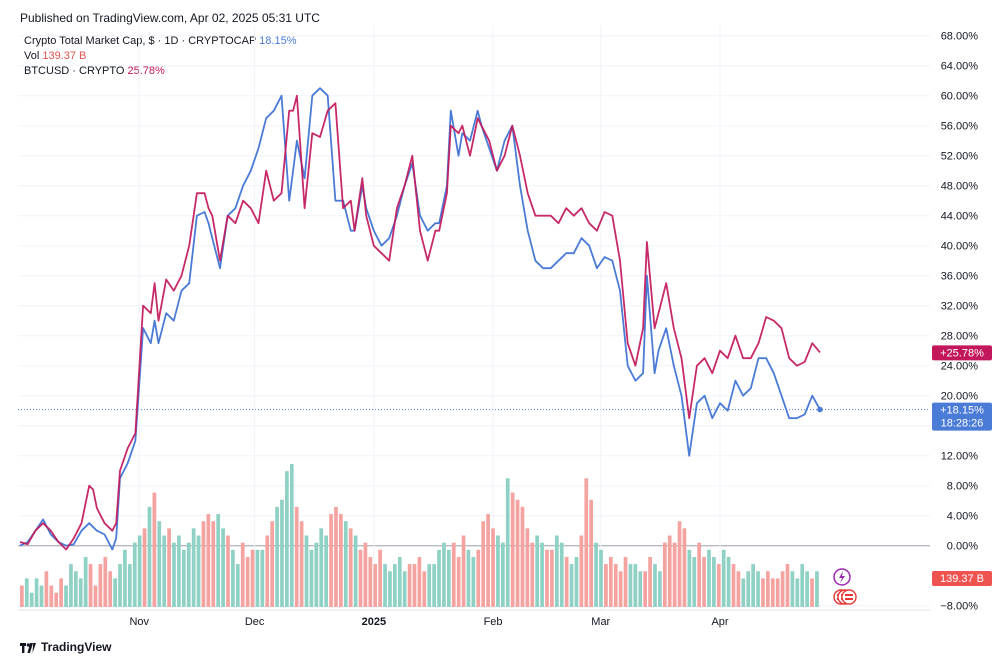  Describe the element at coordinates (960, 157) in the screenshot. I see `y-tick-label: 52.00%` at that location.